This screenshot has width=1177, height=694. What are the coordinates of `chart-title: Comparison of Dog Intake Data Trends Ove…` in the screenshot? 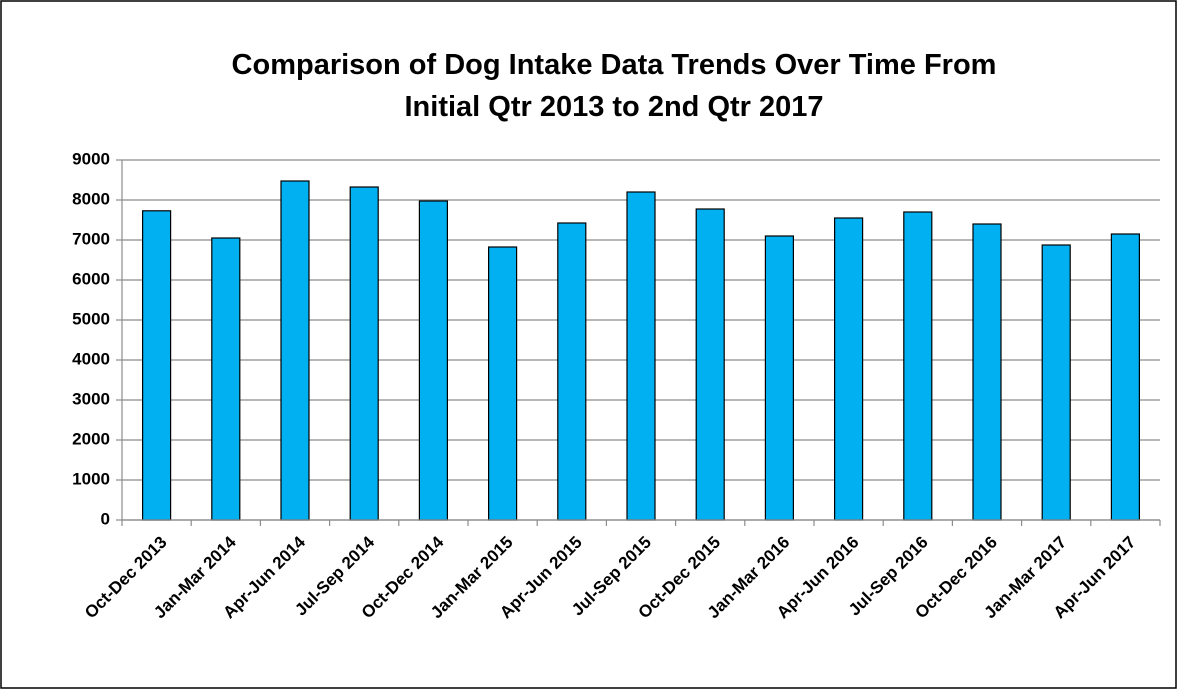 It's located at (614, 65).